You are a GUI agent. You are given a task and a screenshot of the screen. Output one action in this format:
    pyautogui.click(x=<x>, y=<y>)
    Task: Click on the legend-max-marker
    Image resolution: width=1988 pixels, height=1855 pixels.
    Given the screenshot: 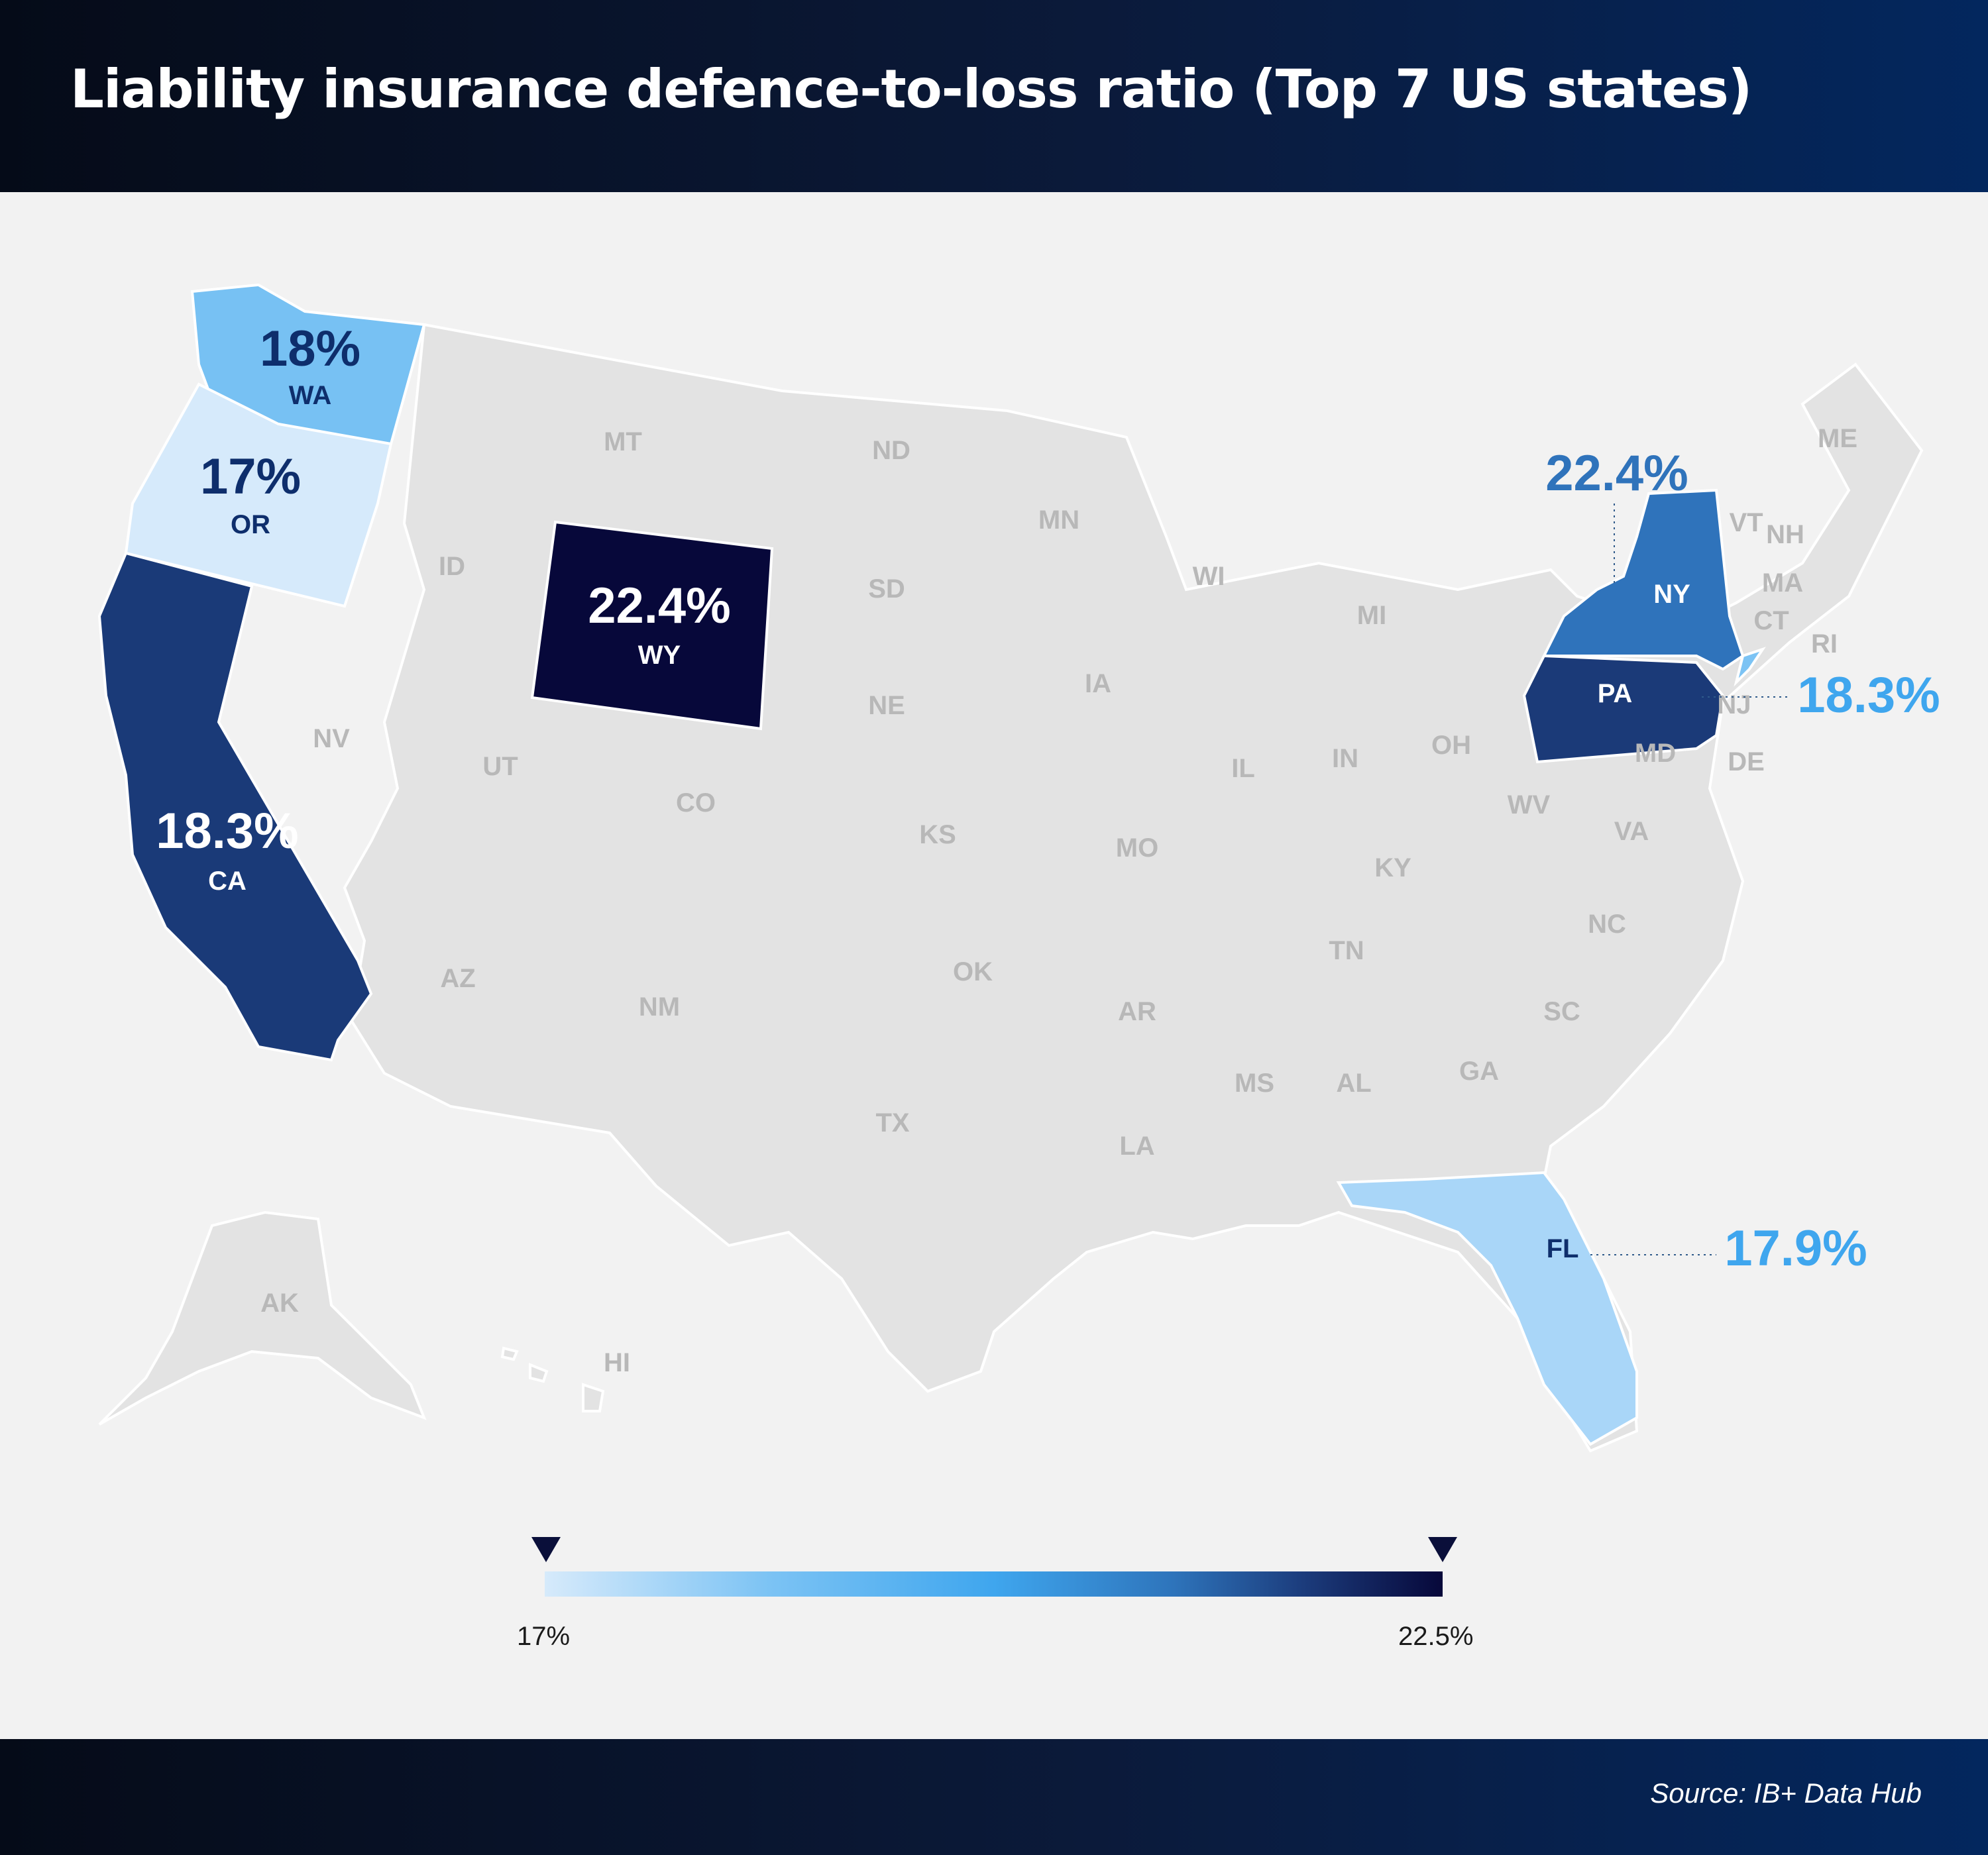 What is the action you would take?
    pyautogui.click(x=1442, y=1549)
    